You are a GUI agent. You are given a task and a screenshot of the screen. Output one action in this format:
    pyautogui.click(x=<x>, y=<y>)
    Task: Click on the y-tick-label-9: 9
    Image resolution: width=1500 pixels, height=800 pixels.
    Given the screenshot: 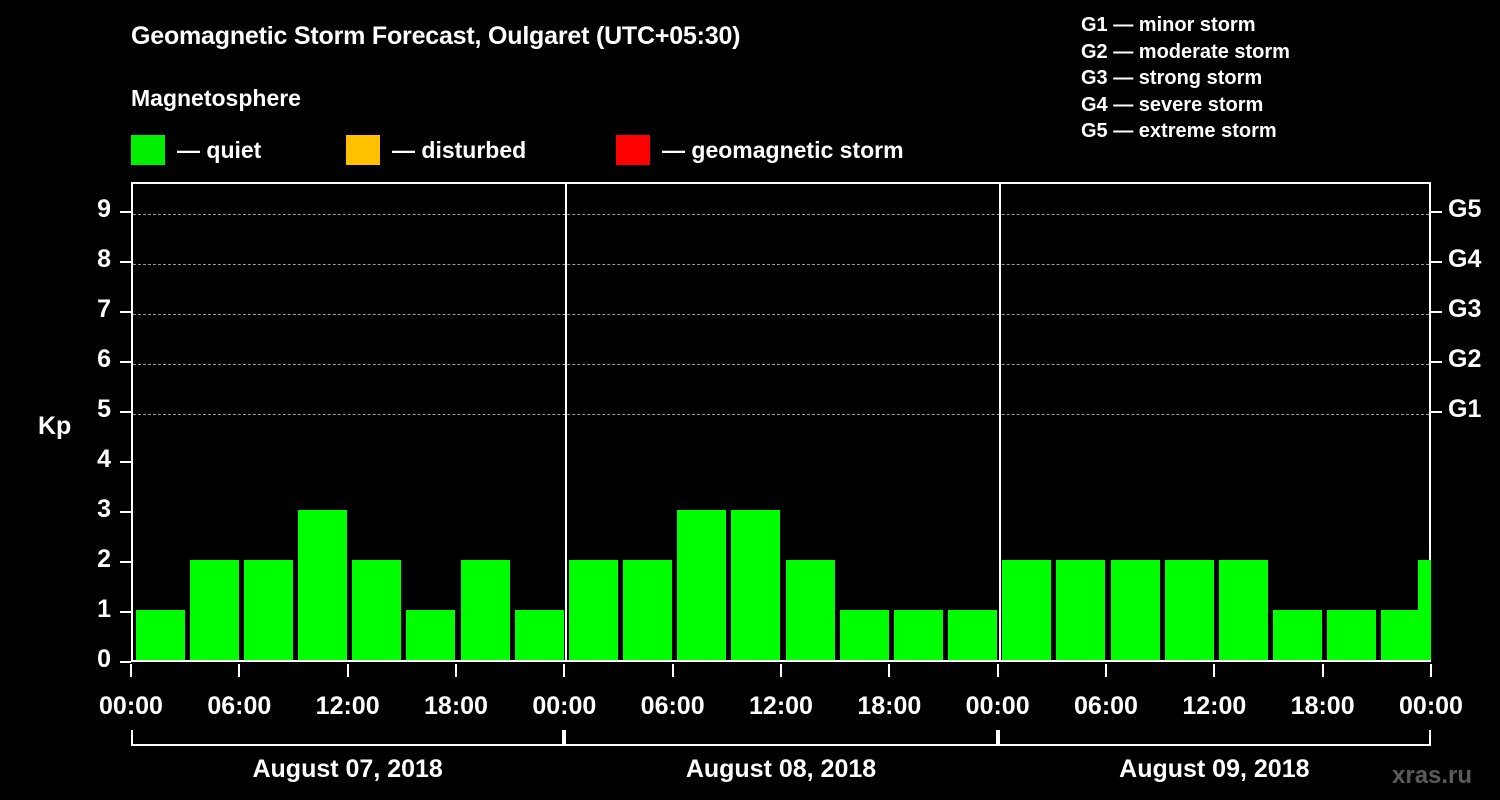 What is the action you would take?
    pyautogui.click(x=104, y=209)
    